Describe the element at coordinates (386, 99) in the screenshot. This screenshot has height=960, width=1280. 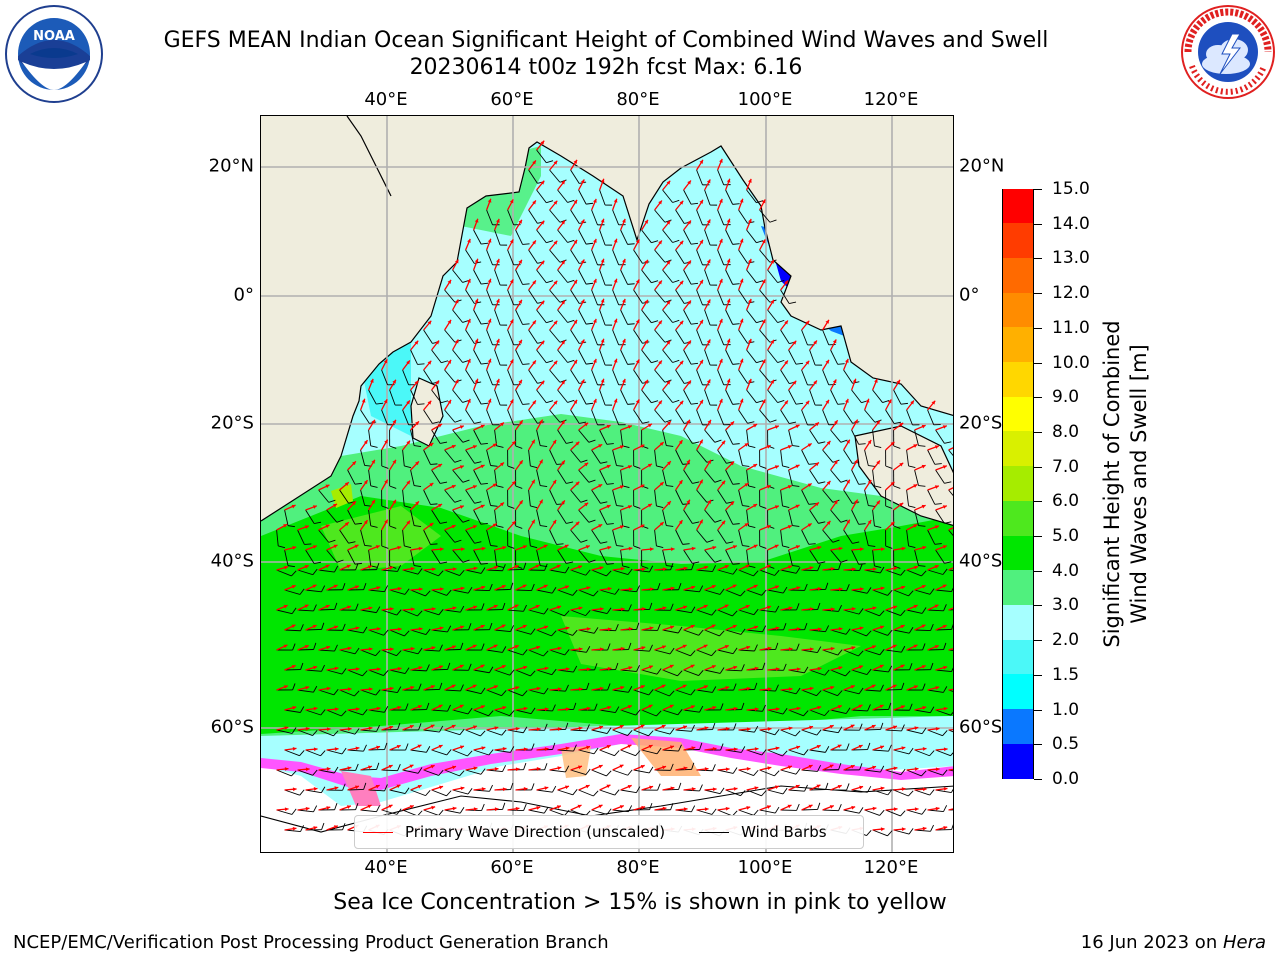
I see `x-tick-top: 40°E` at that location.